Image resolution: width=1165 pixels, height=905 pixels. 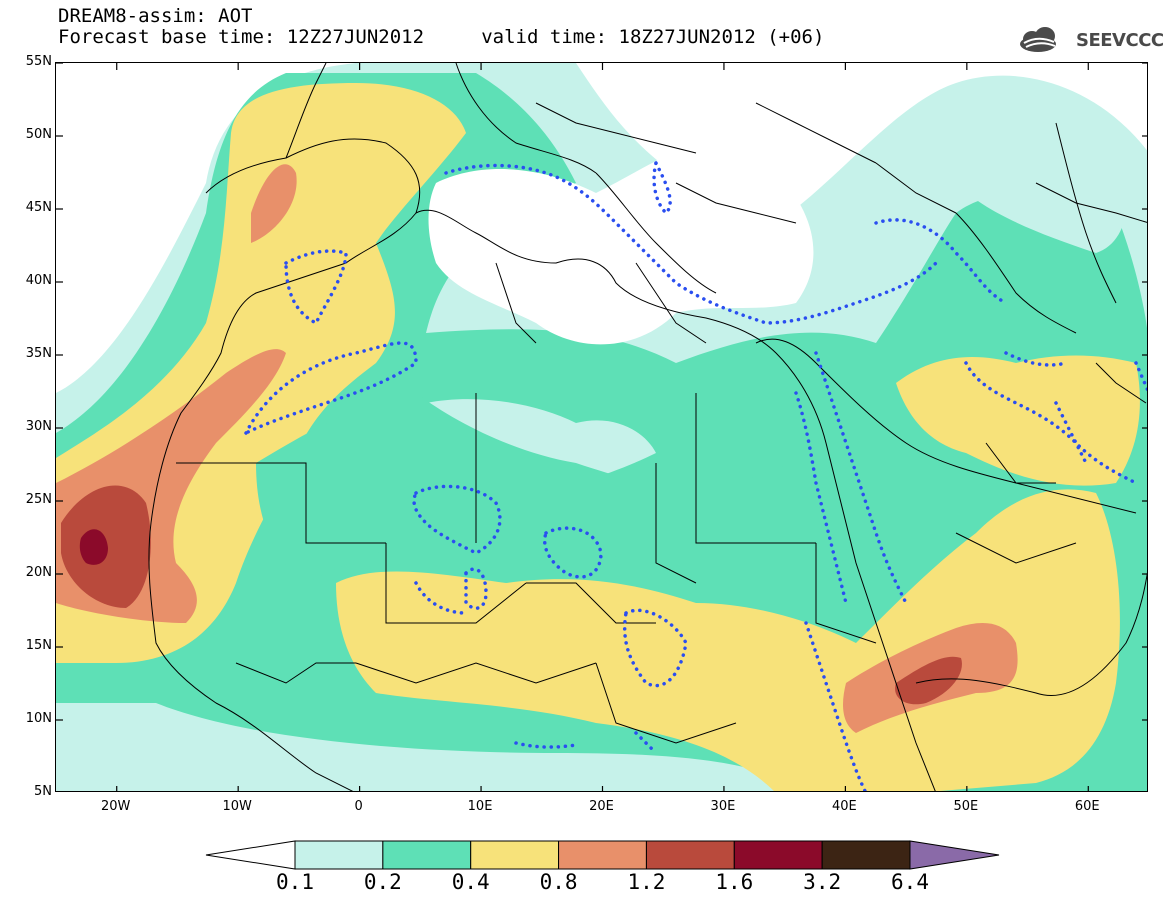 I want to click on colorbar-label: 6.4, so click(x=910, y=882).